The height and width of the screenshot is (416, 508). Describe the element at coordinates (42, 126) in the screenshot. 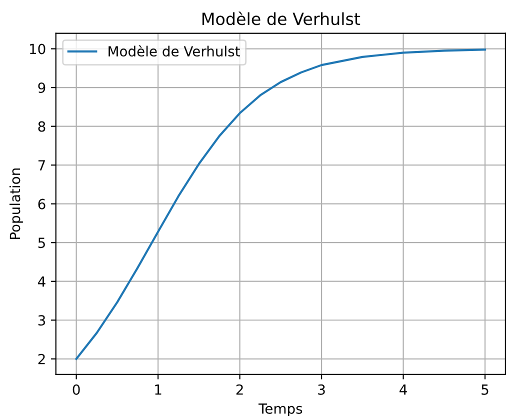

I see `y-tick-label: 8` at that location.